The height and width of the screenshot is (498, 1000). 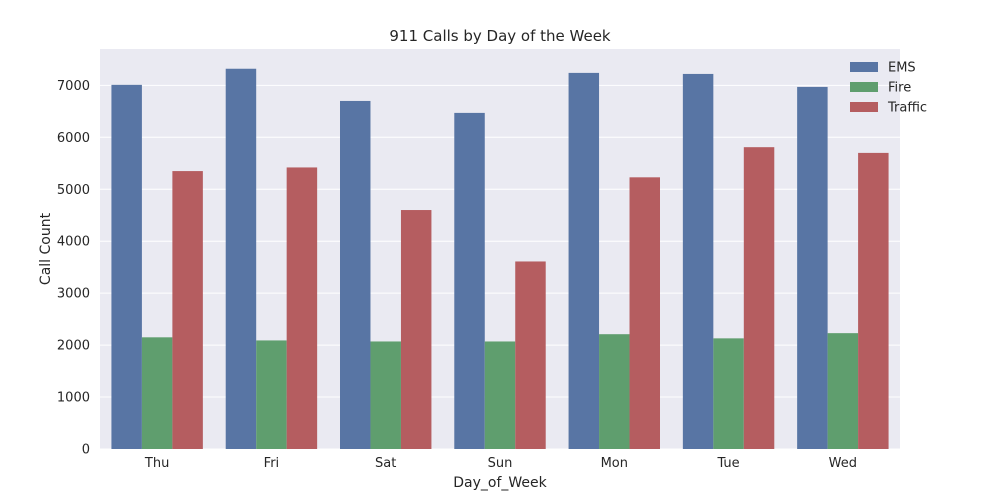 I want to click on y-axis-ticks: 0 1000 2000 3000 4000 5000 6000 7000, so click(x=73, y=268).